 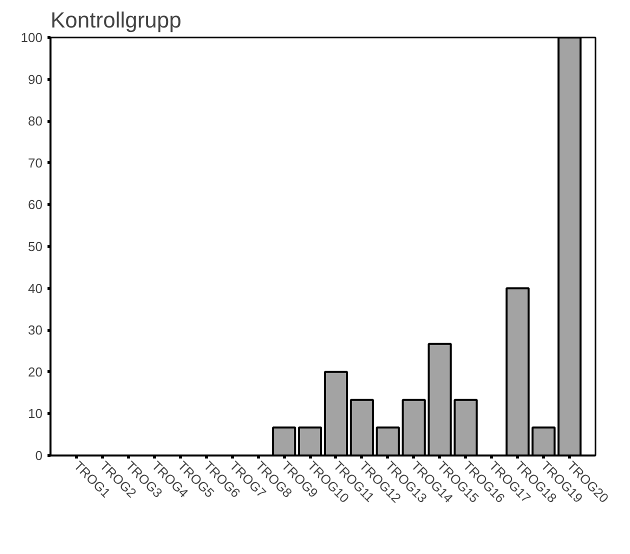 I want to click on y-tick-label: 30, so click(x=35, y=330).